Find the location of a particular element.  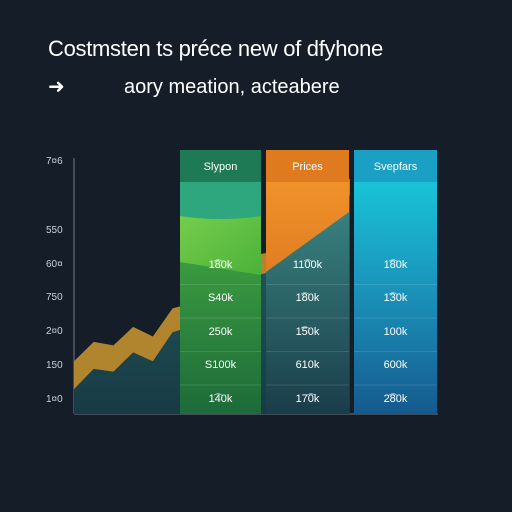

arrow-right-icon: ➜ is located at coordinates (56, 87).